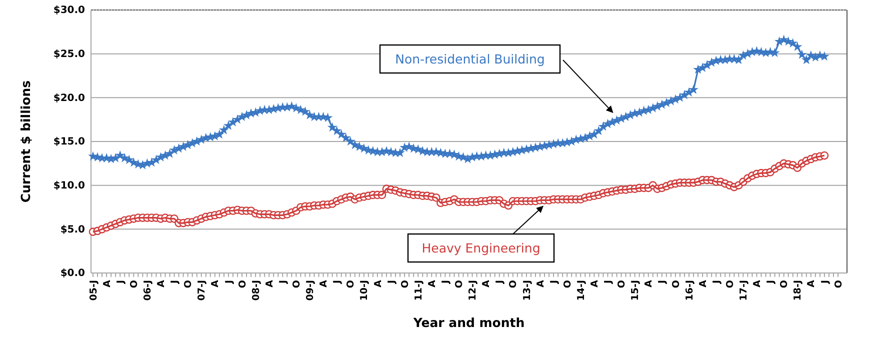  Describe the element at coordinates (527, 290) in the screenshot. I see `x-tick-label: 13-J` at that location.